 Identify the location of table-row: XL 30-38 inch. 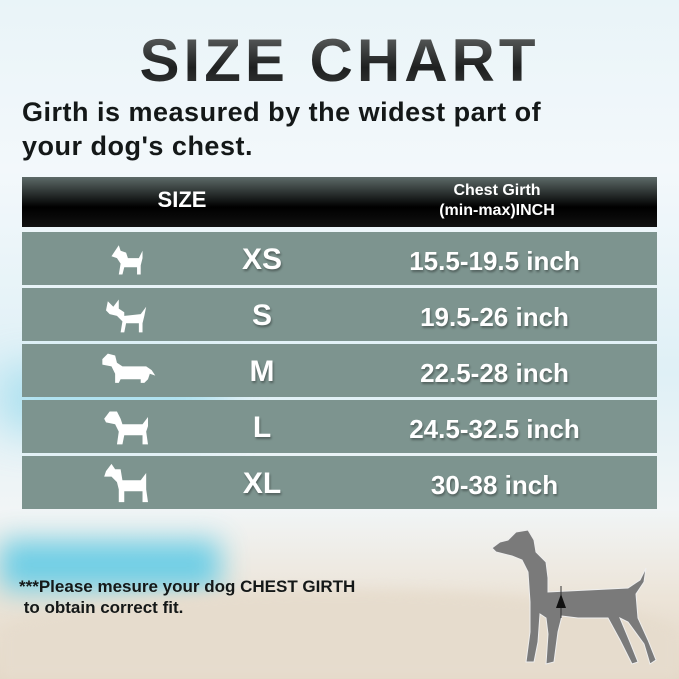
(339, 482).